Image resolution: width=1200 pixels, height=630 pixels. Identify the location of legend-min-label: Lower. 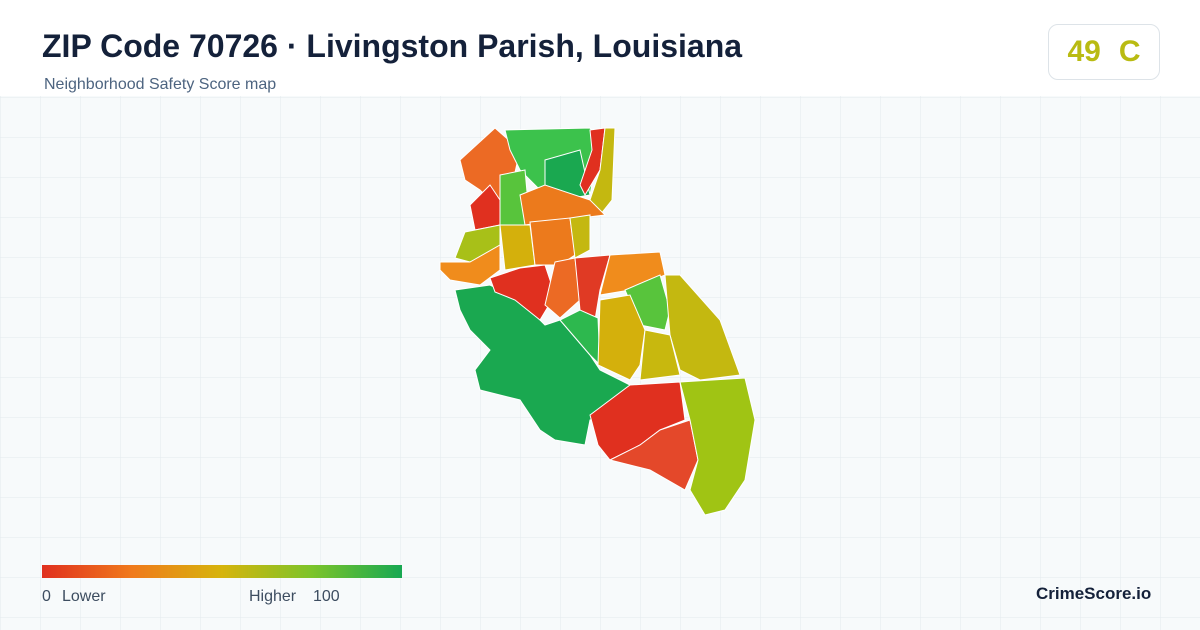
(84, 596).